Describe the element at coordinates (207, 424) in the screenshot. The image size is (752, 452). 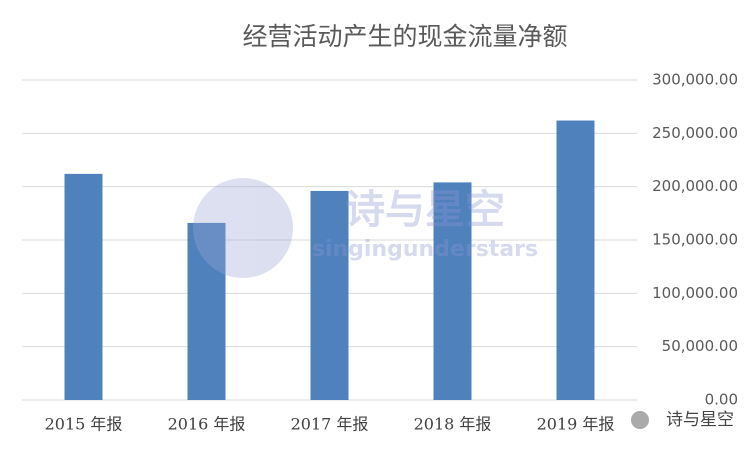
I see `x-tick-label: 2016 年报` at that location.